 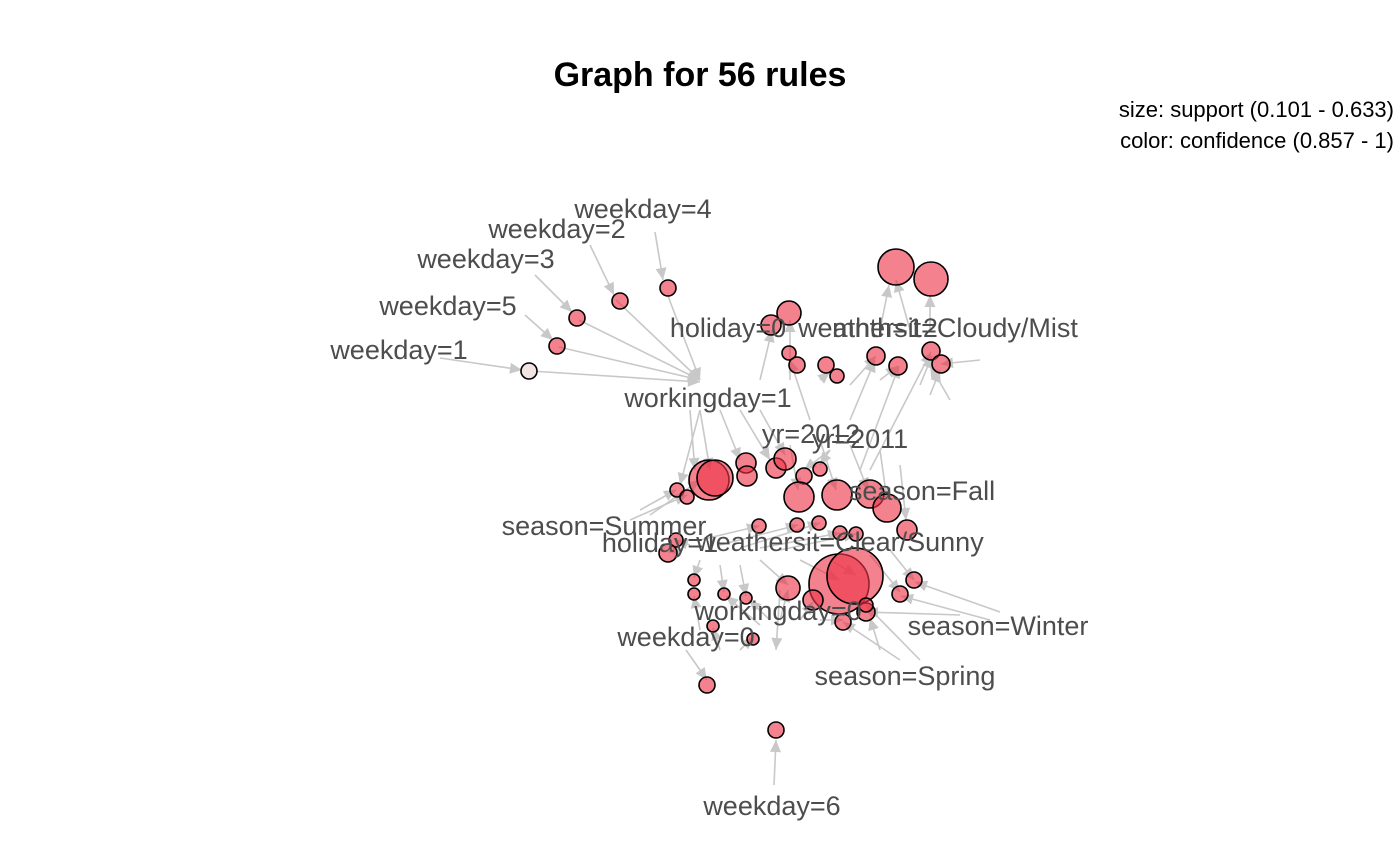 I want to click on item-label-season-spring: season=Spring, so click(x=905, y=676).